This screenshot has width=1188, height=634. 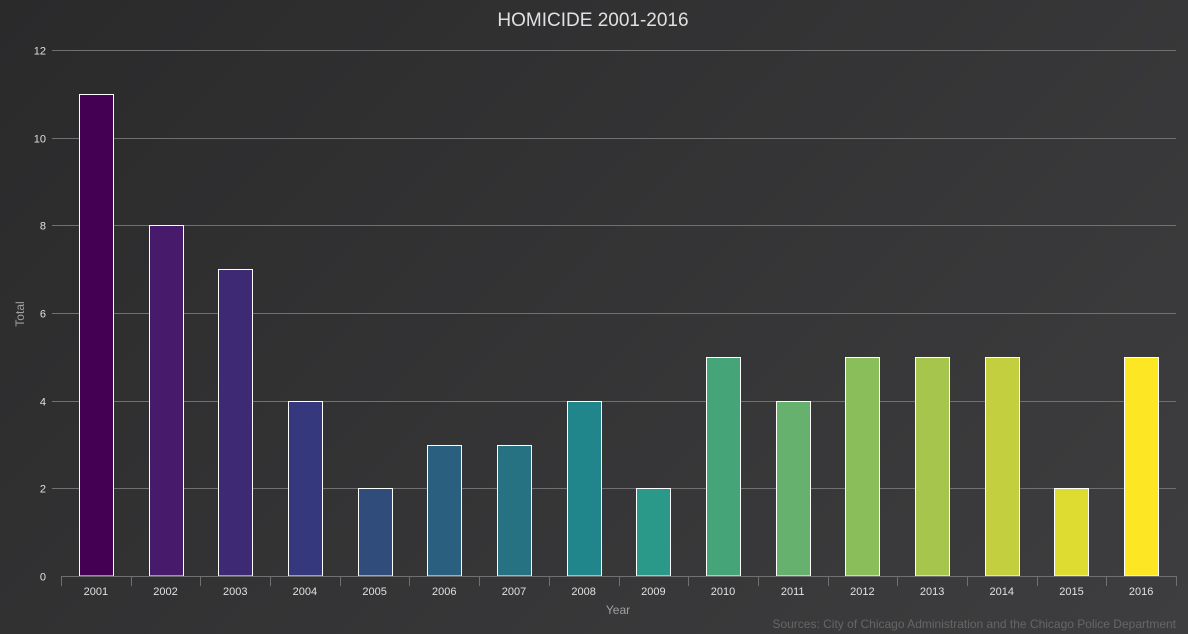 I want to click on bar-2006, so click(x=444, y=511).